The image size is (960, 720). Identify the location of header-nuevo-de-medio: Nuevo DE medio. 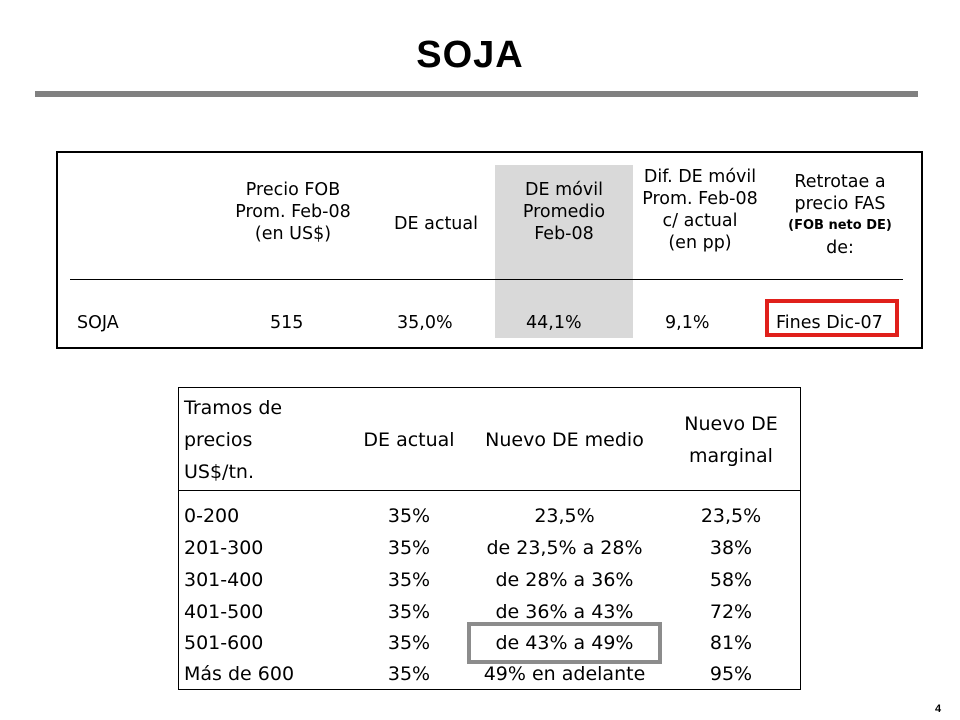
(564, 440).